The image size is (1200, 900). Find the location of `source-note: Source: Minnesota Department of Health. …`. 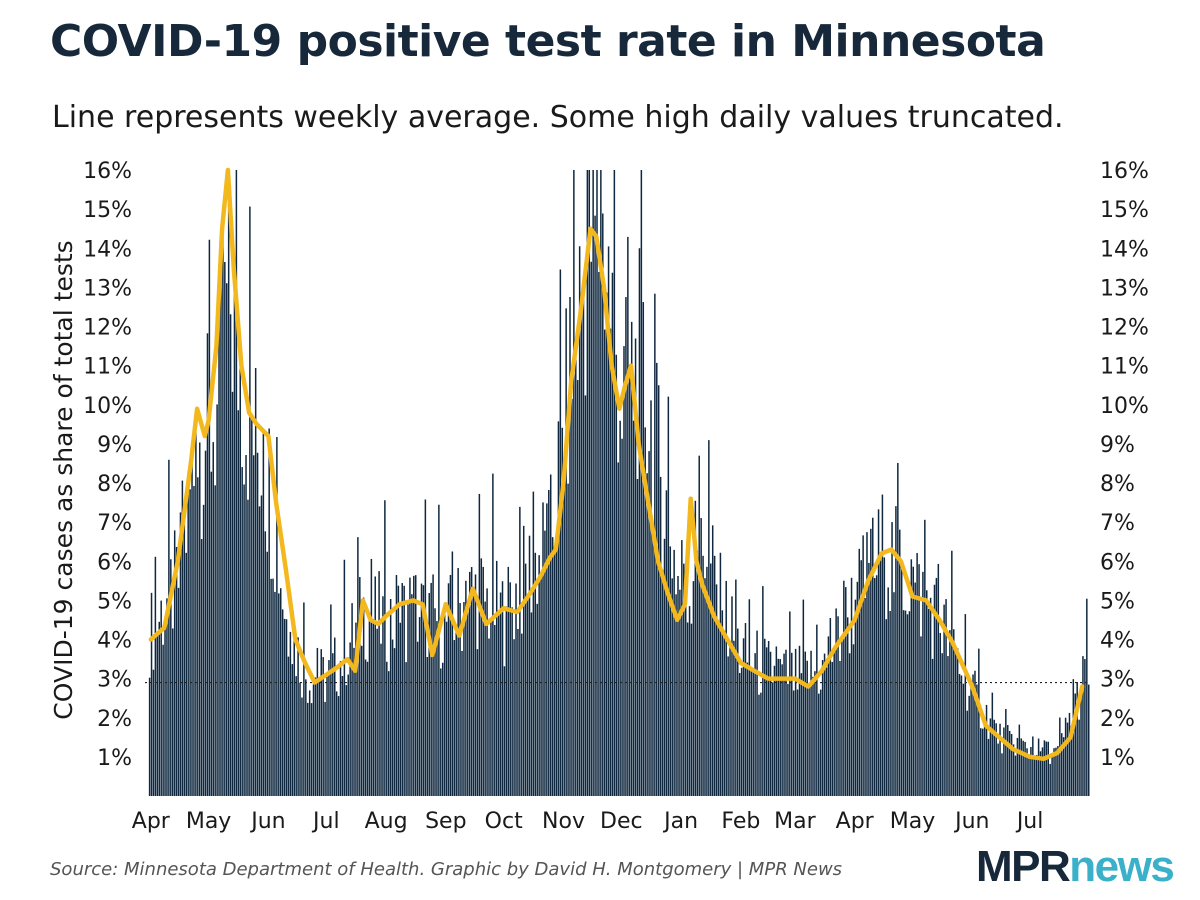

source-note: Source: Minnesota Department of Health. … is located at coordinates (446, 869).